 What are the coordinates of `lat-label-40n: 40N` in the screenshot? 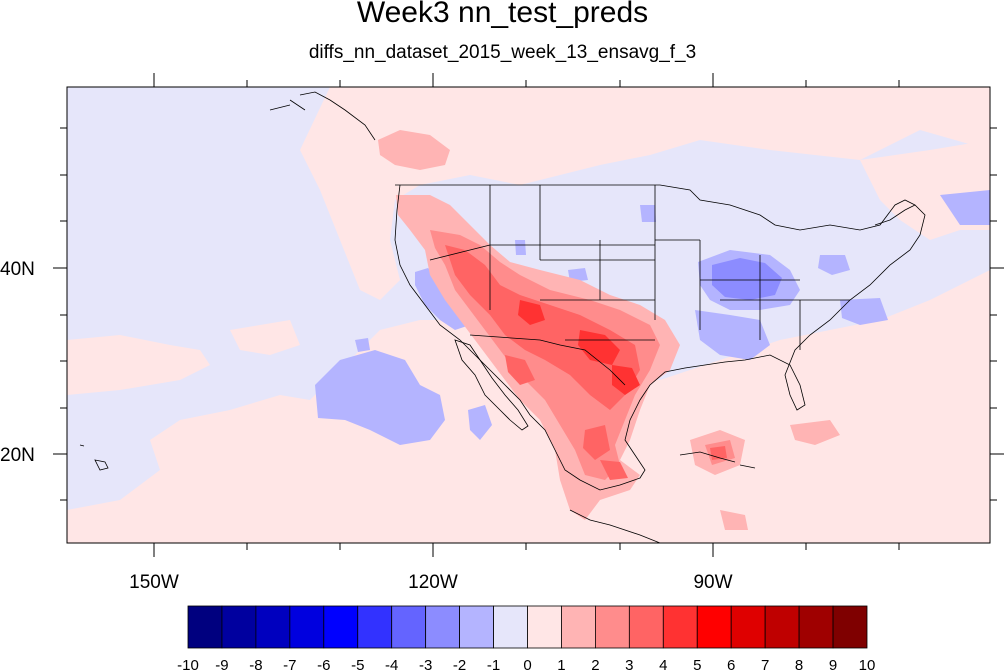 It's located at (17, 269).